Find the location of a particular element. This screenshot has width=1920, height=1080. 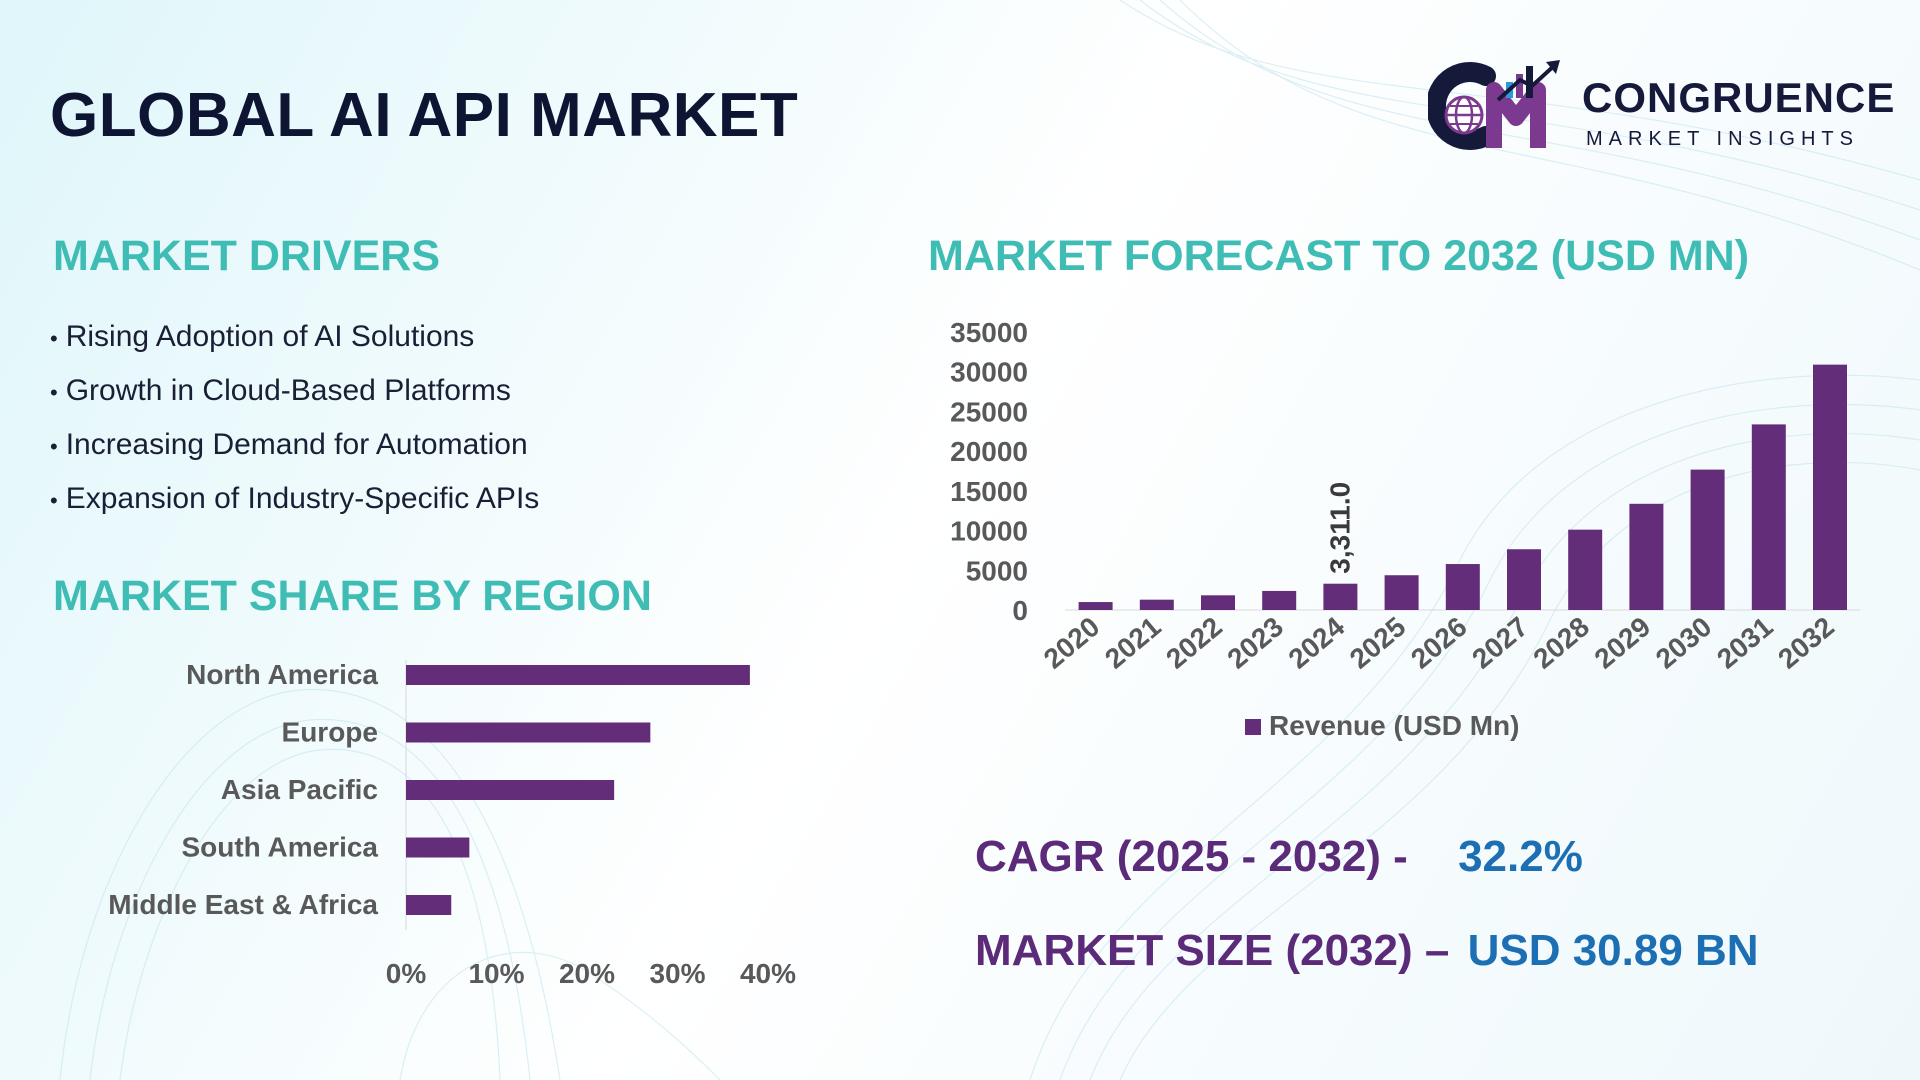

legend-label: Revenue (USD Mn) is located at coordinates (1394, 725).